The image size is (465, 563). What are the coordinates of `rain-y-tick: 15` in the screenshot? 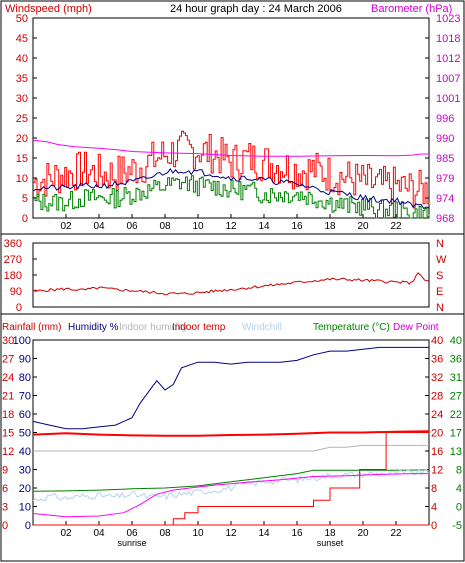 It's located at (8, 434).